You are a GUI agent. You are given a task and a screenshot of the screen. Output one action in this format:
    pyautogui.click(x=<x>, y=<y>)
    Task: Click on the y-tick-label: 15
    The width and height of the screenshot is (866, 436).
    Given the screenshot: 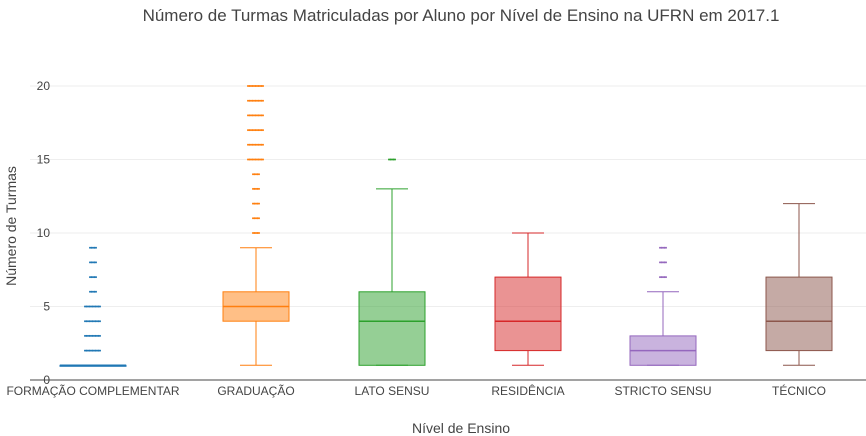 What is the action you would take?
    pyautogui.click(x=44, y=160)
    